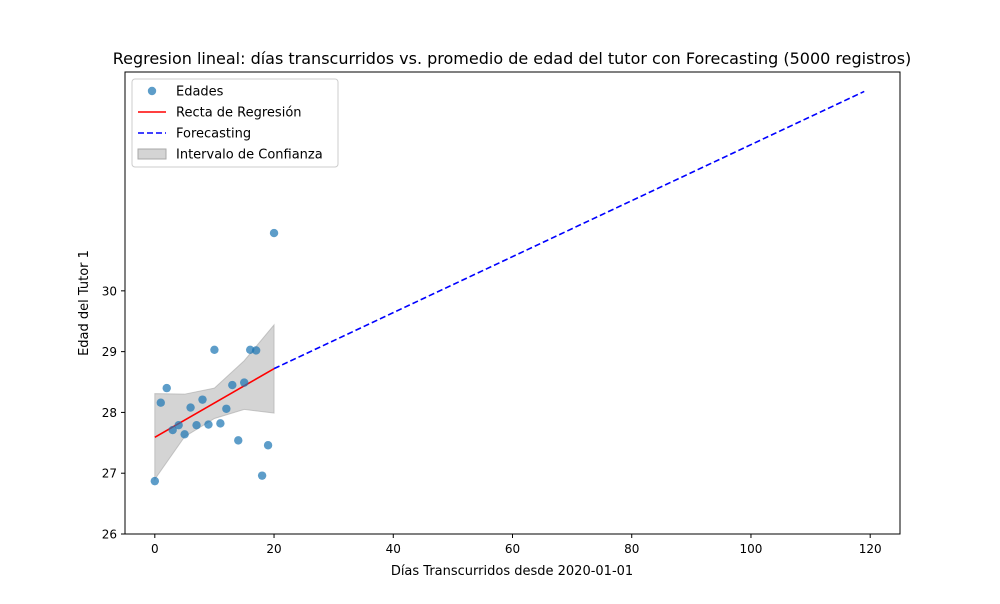 The width and height of the screenshot is (1000, 604). Describe the element at coordinates (200, 92) in the screenshot. I see `legend-label: Edades` at that location.